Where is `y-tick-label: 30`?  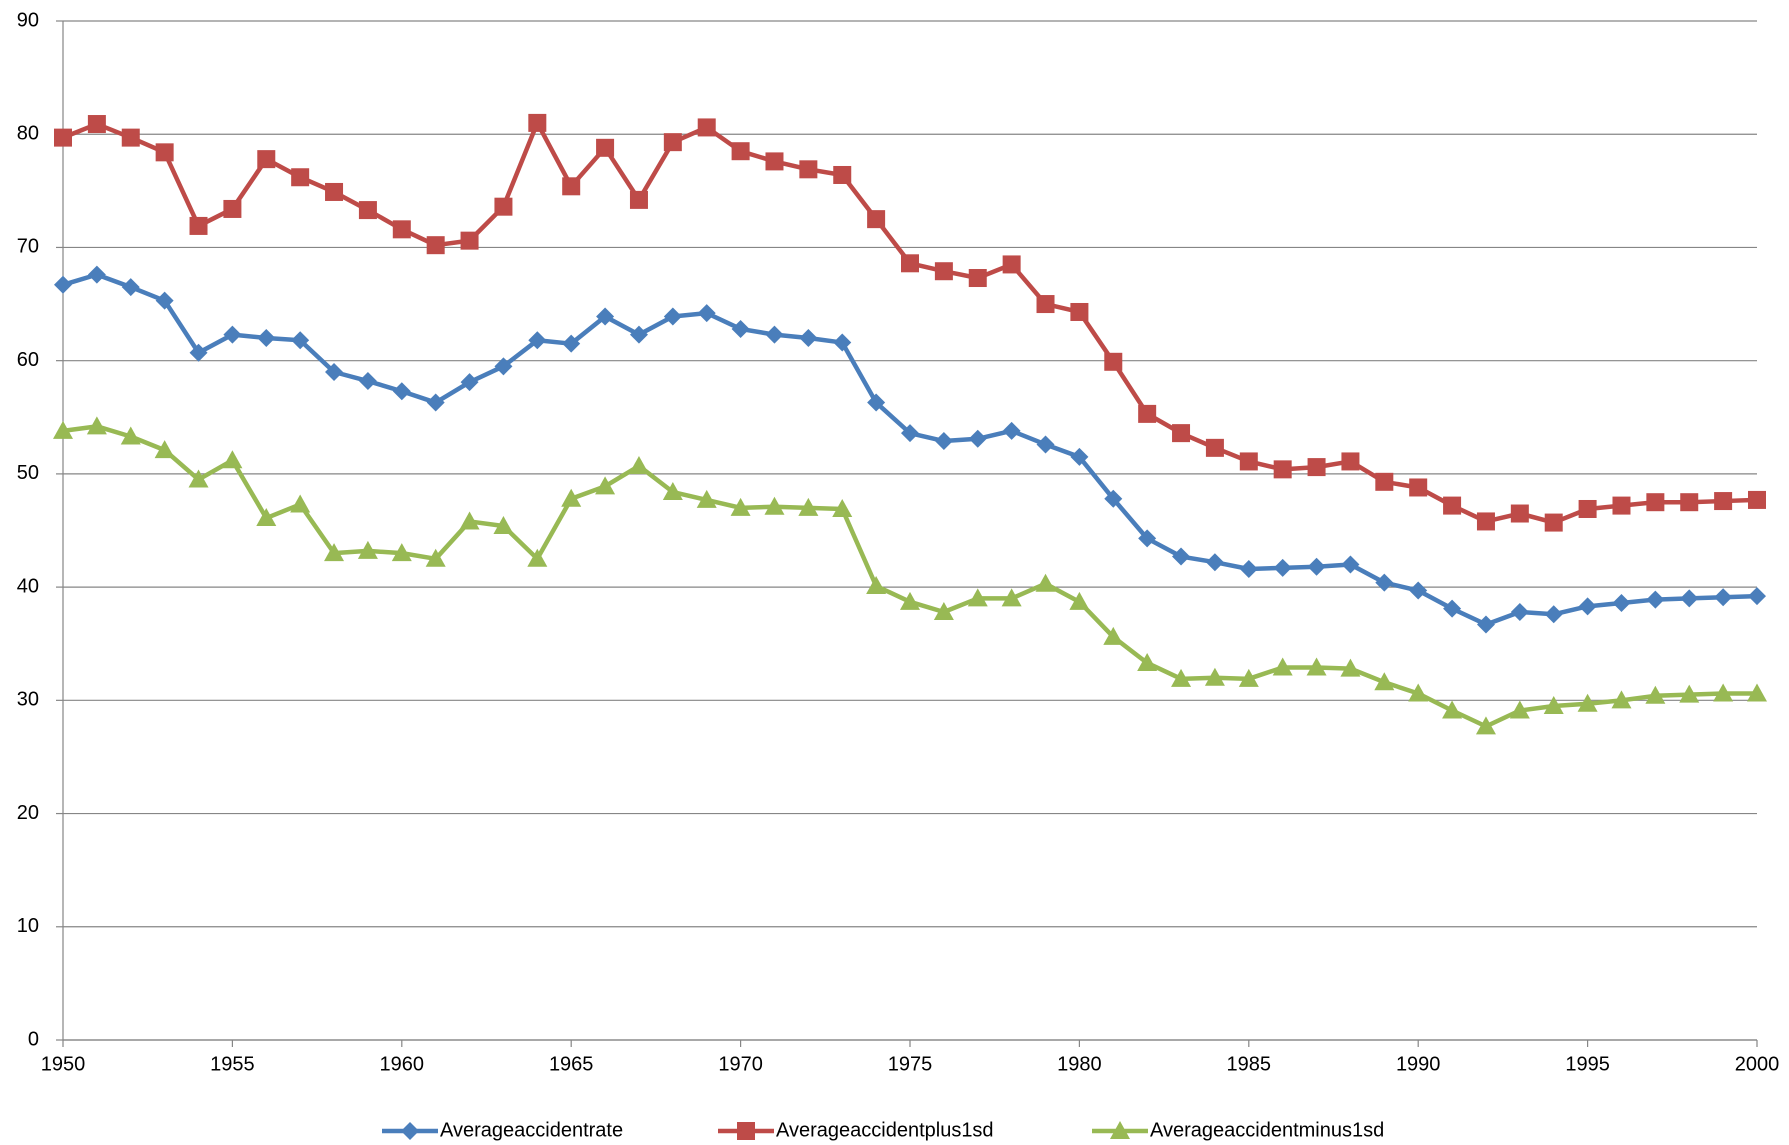 y-tick-label: 30 is located at coordinates (28, 700).